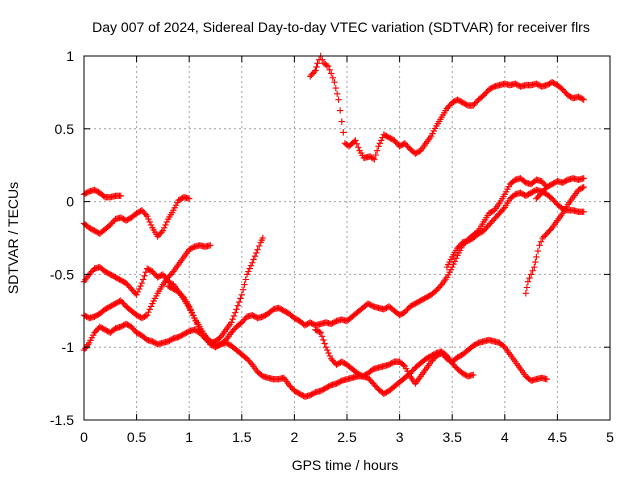 Image resolution: width=640 pixels, height=480 pixels. Describe the element at coordinates (347, 437) in the screenshot. I see `x-tick-labels: 0 0.5 1 1.5 2 2.5 3 3.5 4 4.5 5` at that location.